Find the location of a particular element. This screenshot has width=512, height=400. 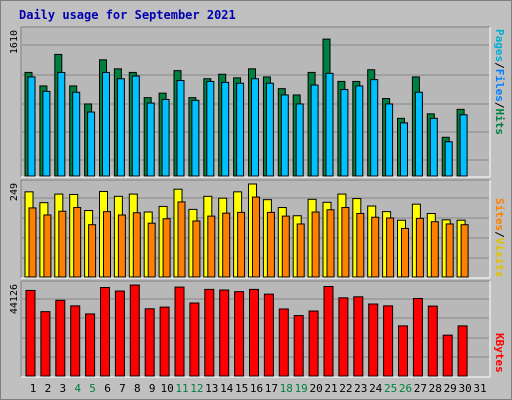

x-tick-label: 23 is located at coordinates (360, 388).